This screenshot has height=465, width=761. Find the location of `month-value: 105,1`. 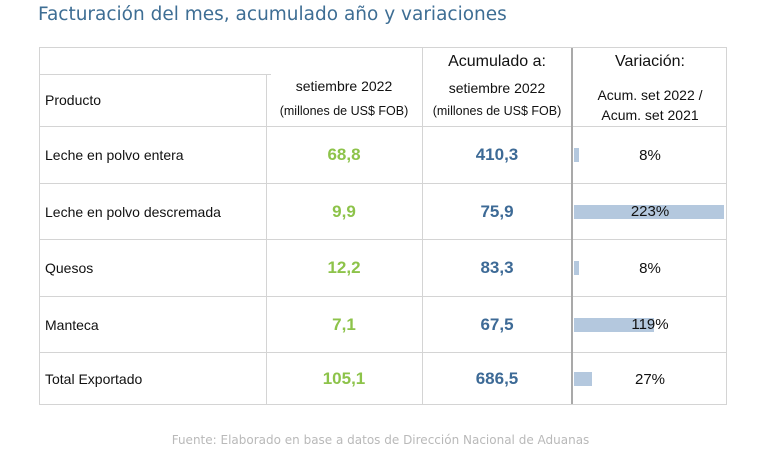

month-value: 105,1 is located at coordinates (344, 378).